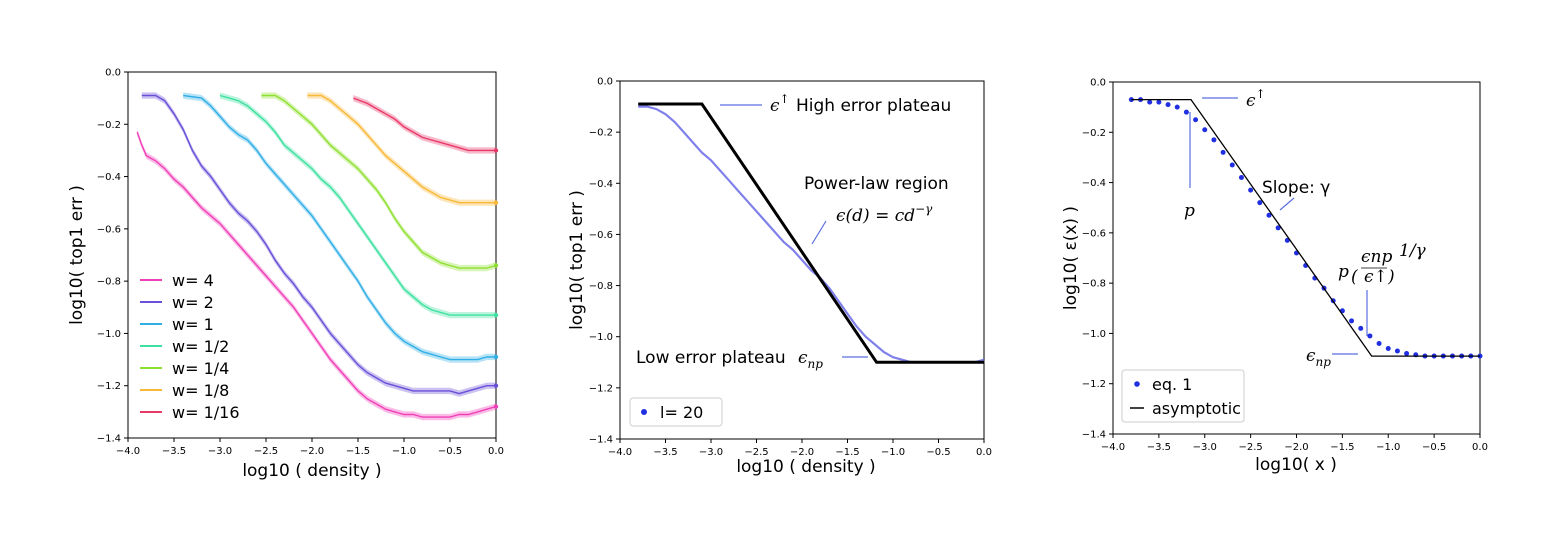  What do you see at coordinates (681, 412) in the screenshot?
I see `legend-label: l= 20` at bounding box center [681, 412].